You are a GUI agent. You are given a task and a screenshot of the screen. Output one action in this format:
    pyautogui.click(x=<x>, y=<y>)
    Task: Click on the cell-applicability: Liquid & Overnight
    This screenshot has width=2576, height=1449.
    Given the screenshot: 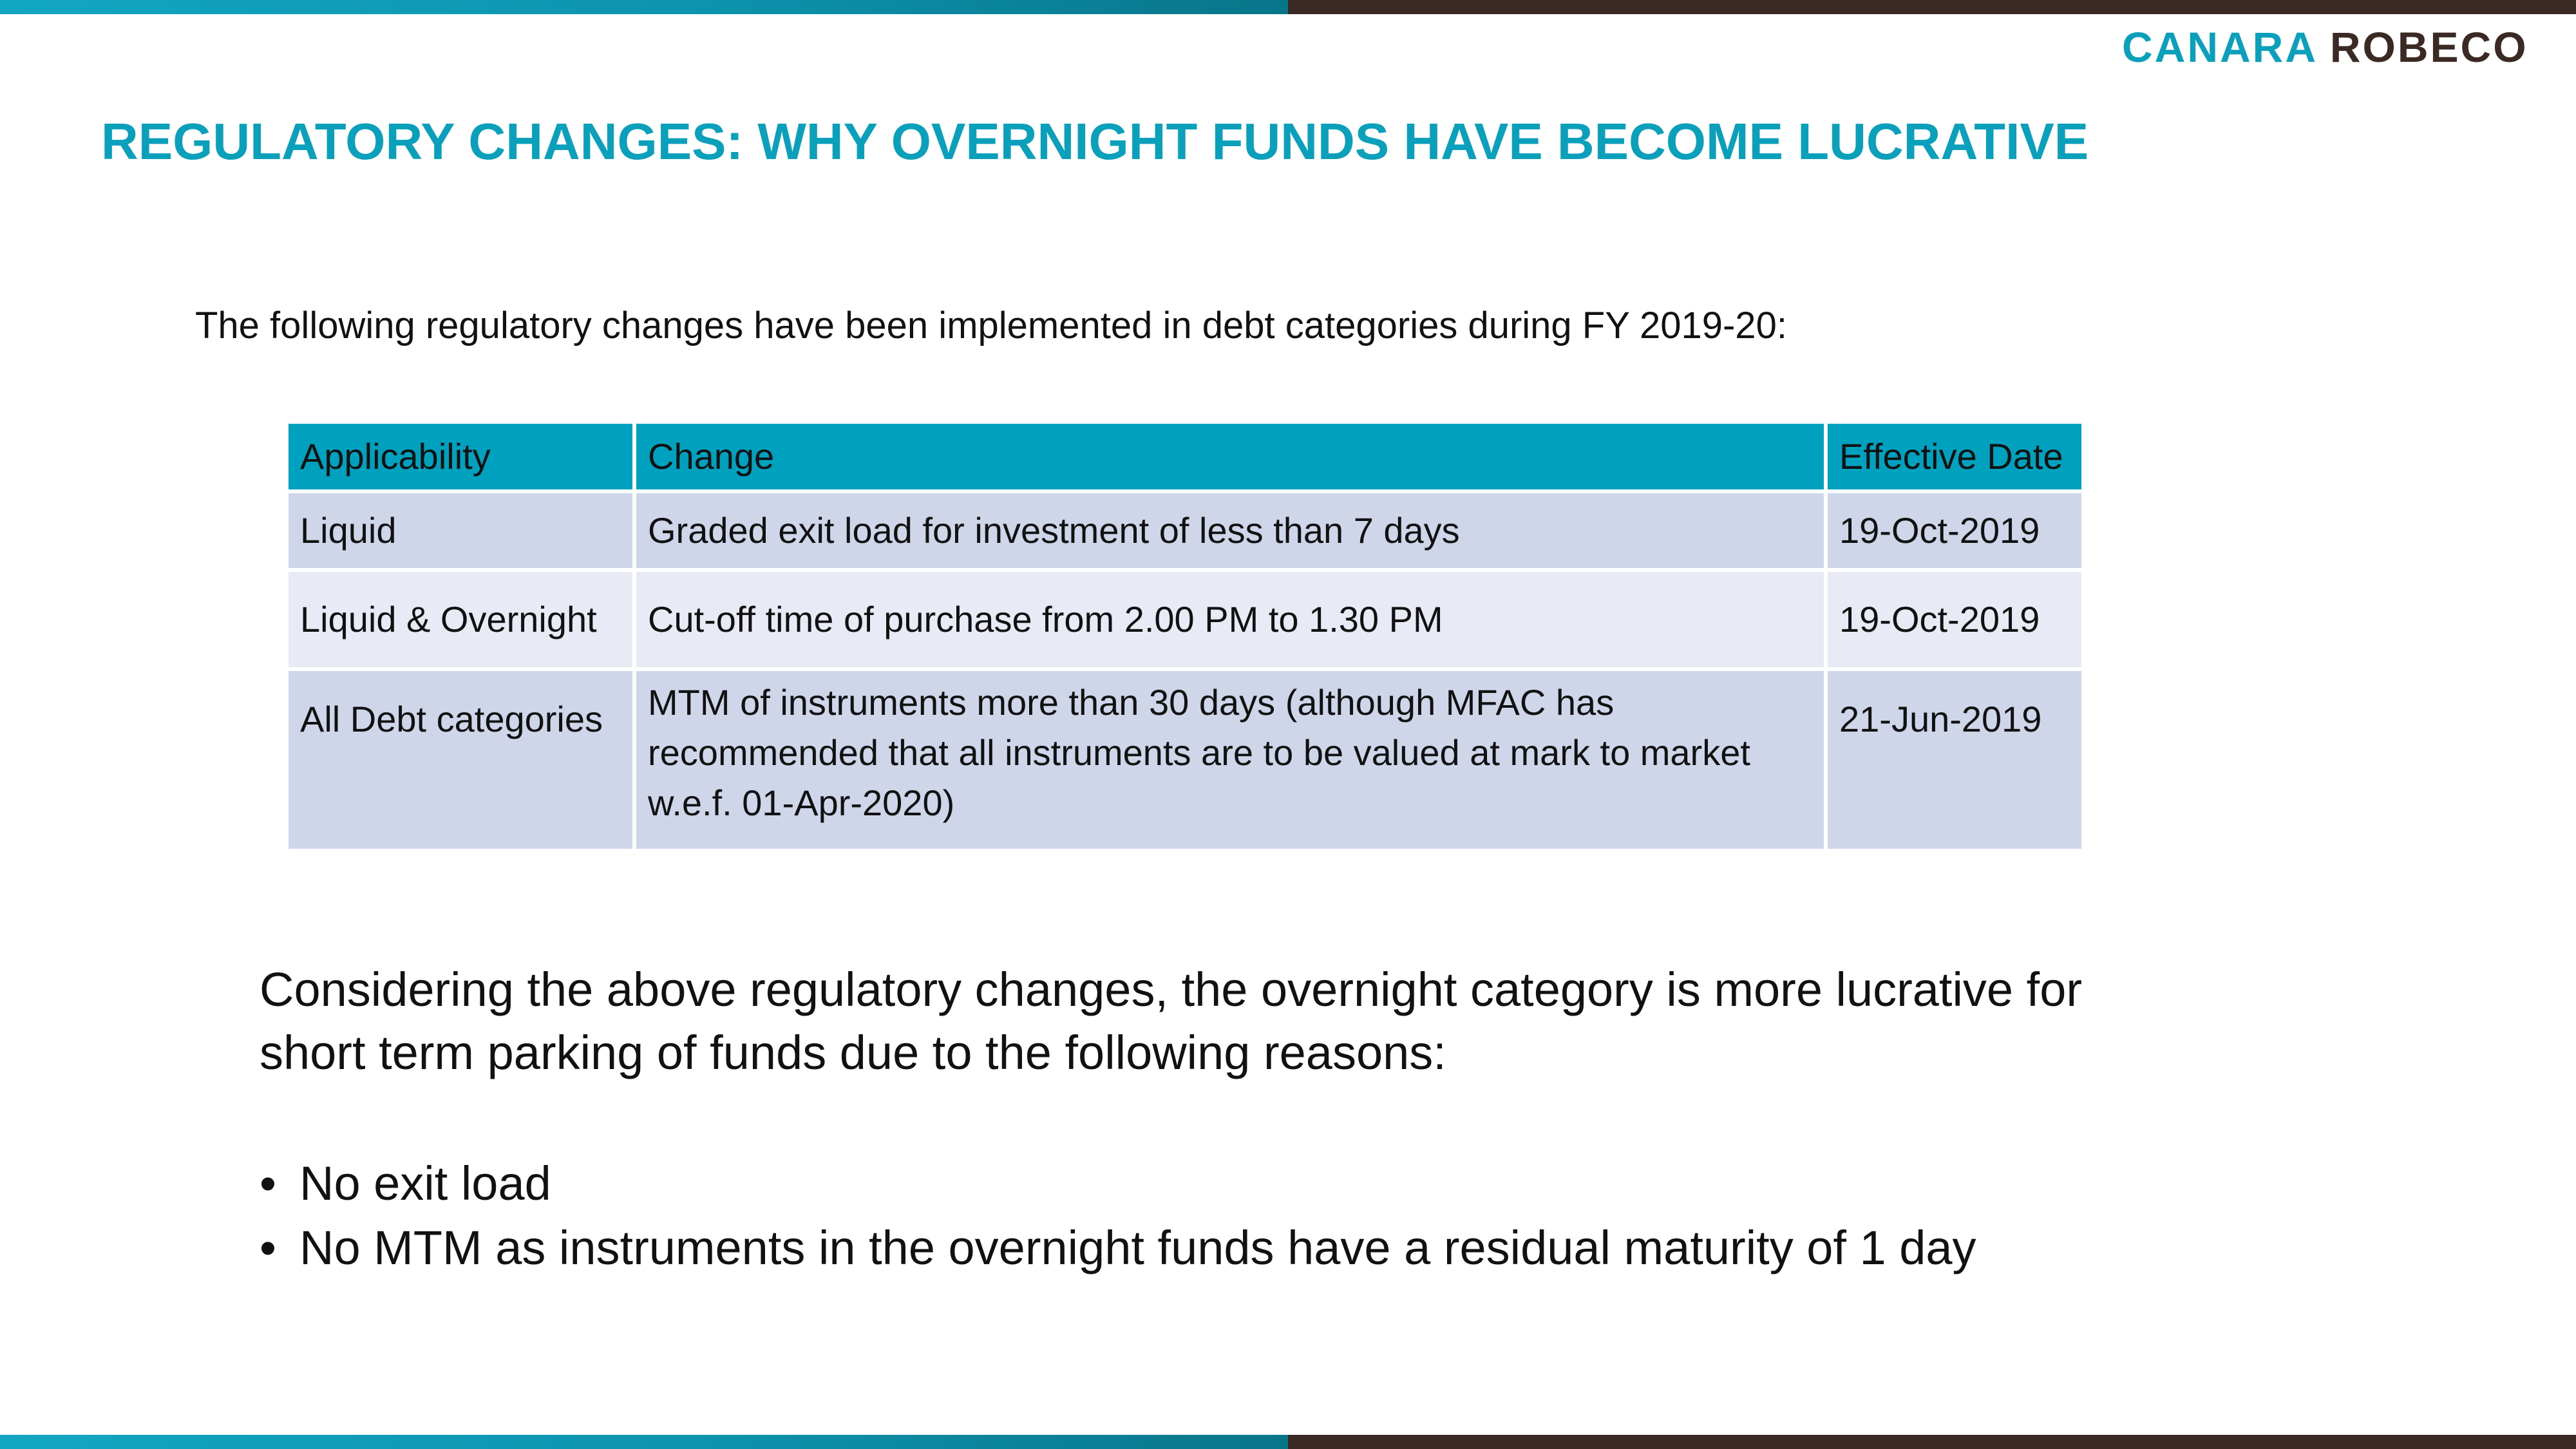 What is the action you would take?
    pyautogui.click(x=461, y=619)
    